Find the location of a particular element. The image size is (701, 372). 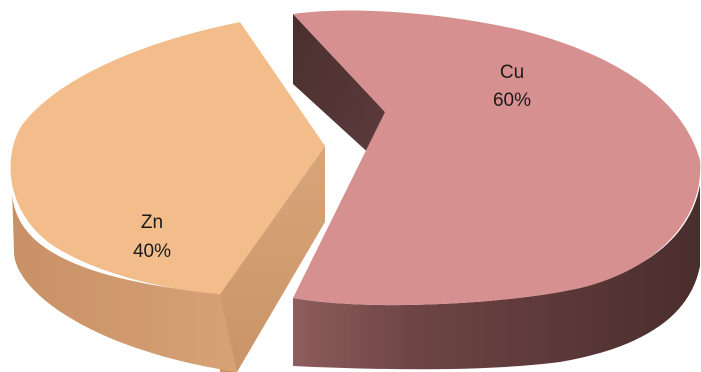

slice-cu-inner-face is located at coordinates (339, 91).